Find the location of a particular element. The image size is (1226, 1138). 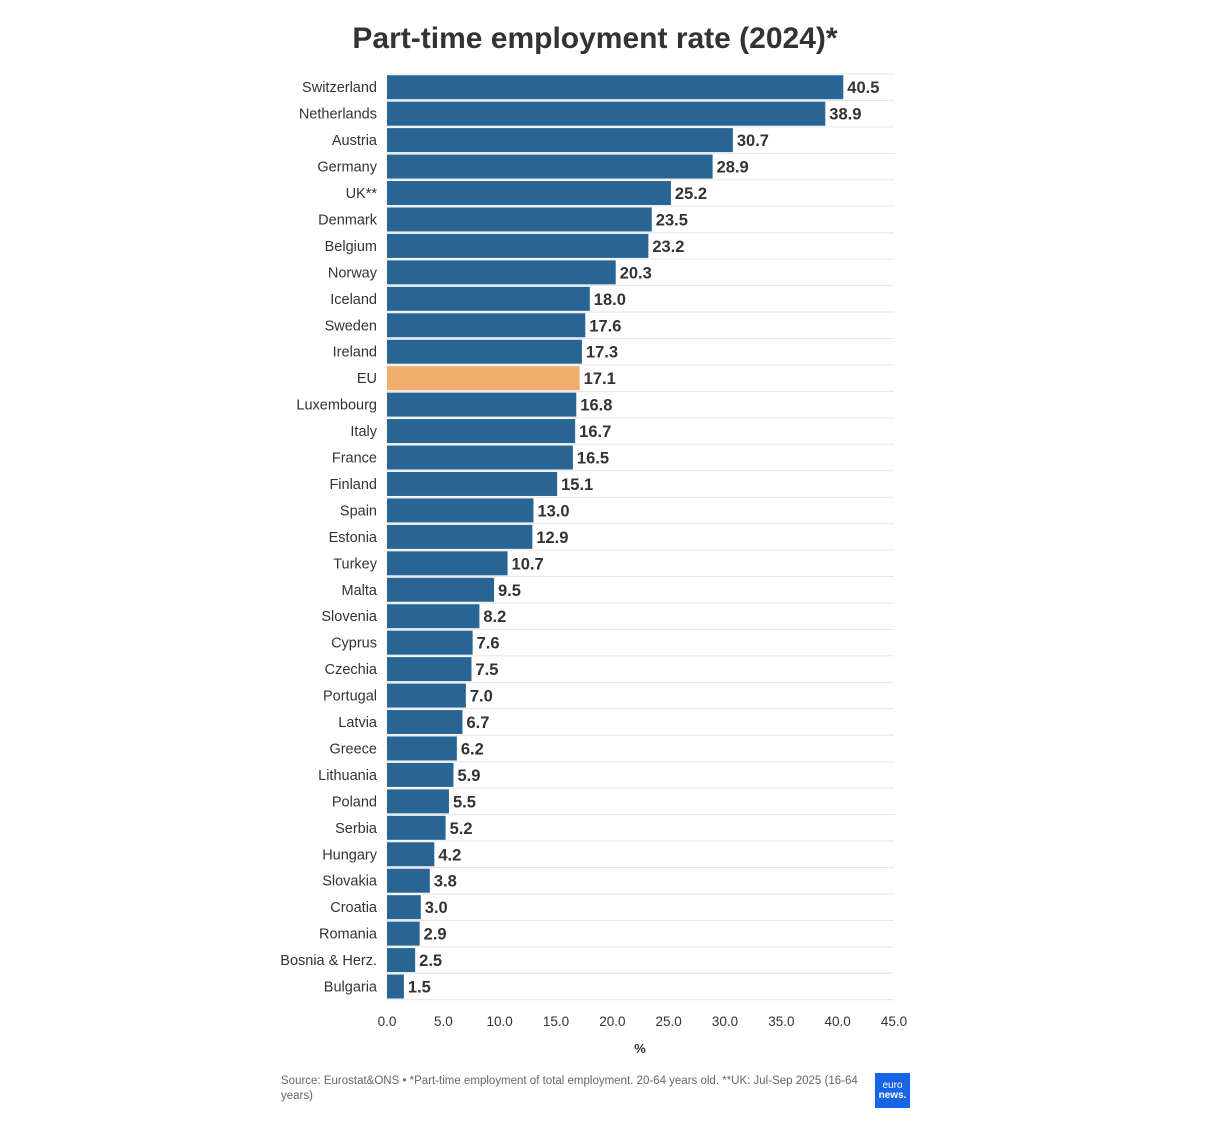

tick-label: 0.0 is located at coordinates (387, 1021).